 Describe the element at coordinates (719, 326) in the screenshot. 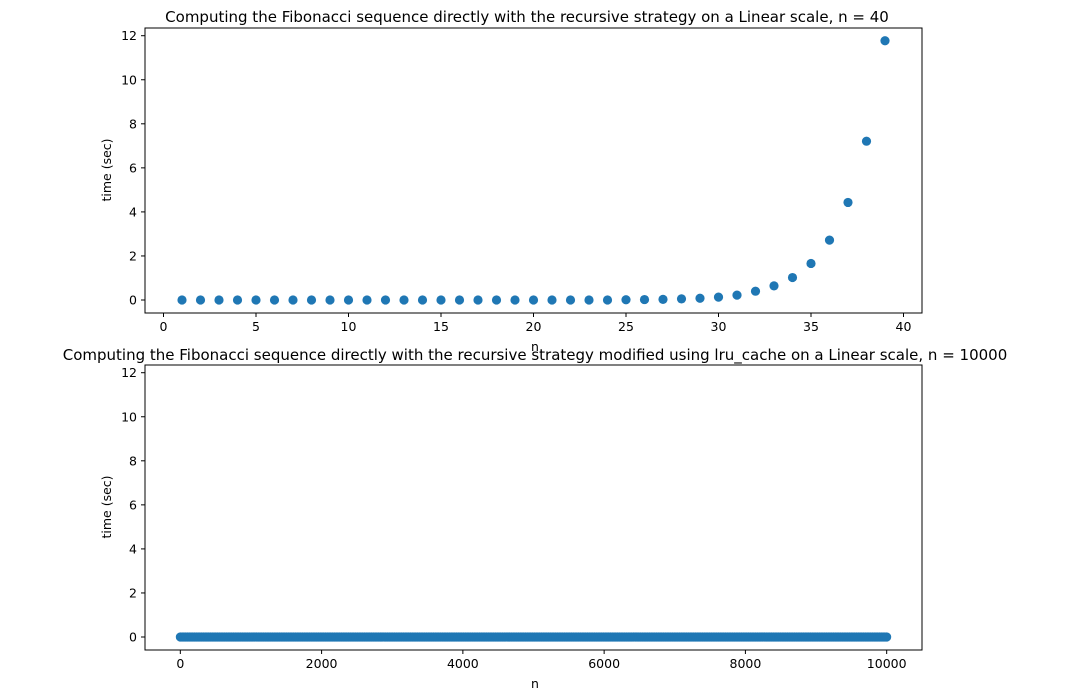

I see `x-tick-label: 30` at that location.